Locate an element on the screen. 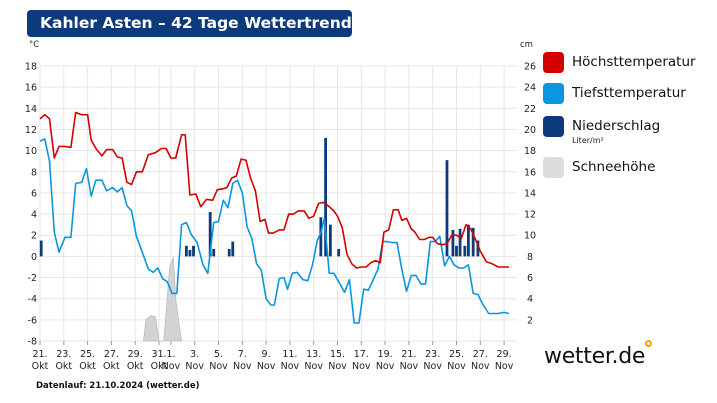 This screenshot has height=403, width=717. x-tick-label-day: 13. is located at coordinates (313, 354).